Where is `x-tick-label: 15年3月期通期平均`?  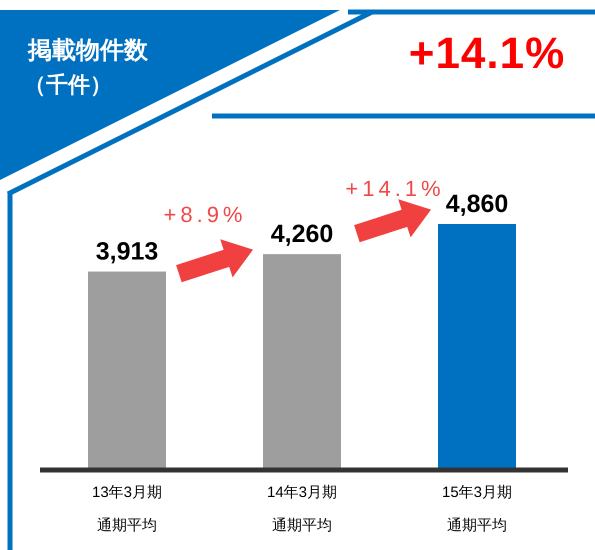 x-tick-label: 15年3月期通期平均 is located at coordinates (477, 509).